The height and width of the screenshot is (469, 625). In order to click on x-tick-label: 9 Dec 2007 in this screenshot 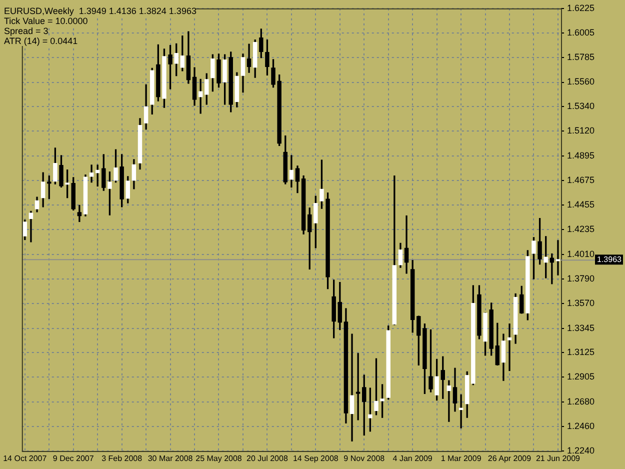, I will do `click(73, 459)`.